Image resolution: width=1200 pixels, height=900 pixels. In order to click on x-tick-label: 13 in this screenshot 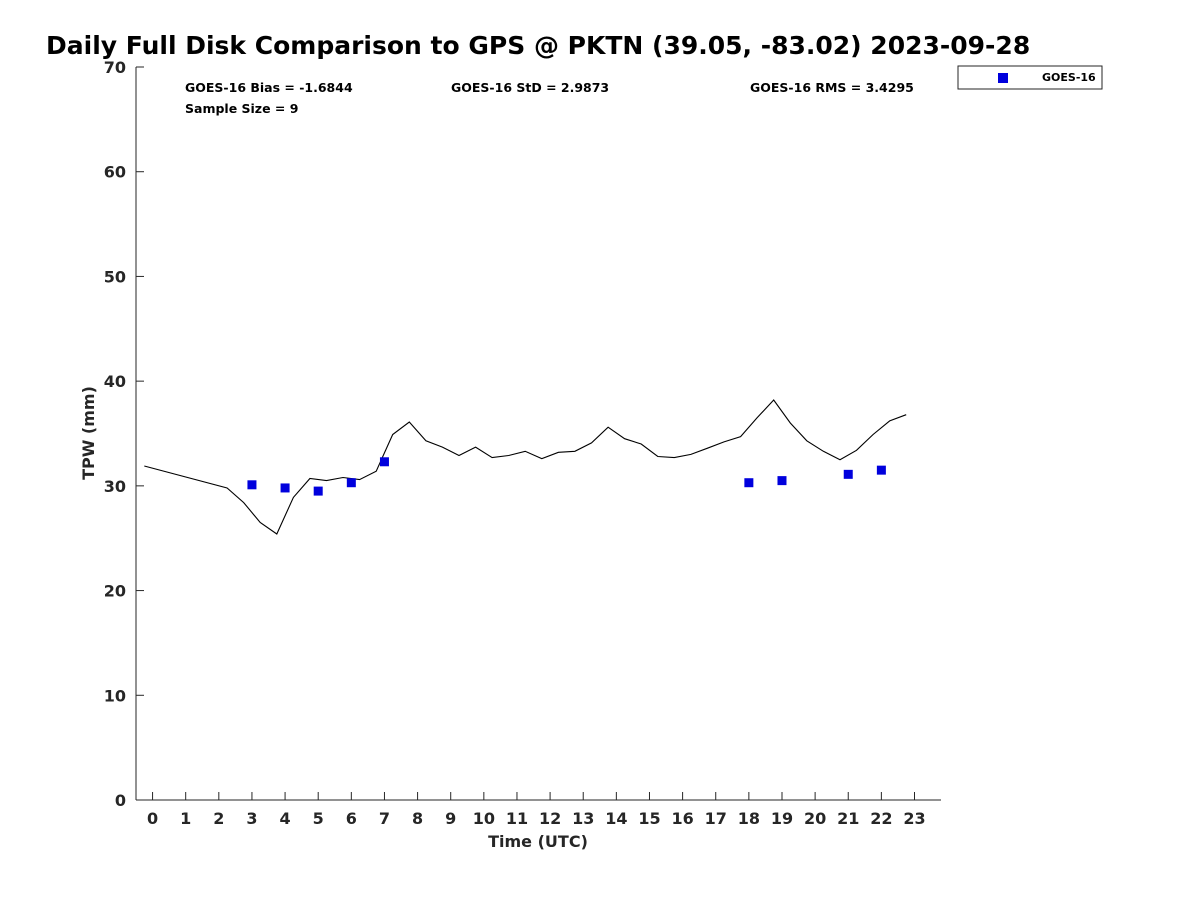, I will do `click(583, 818)`.